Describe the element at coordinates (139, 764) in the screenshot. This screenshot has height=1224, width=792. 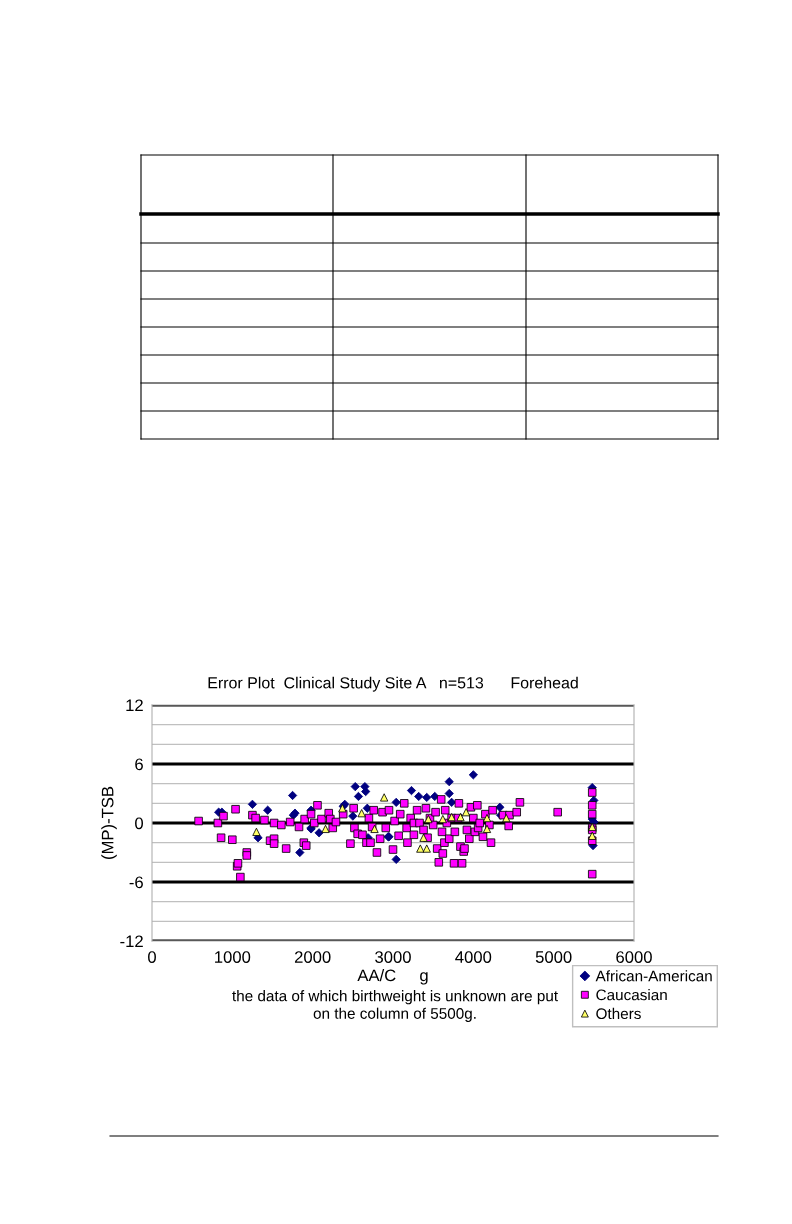
I see `y-tick-label: 6` at that location.